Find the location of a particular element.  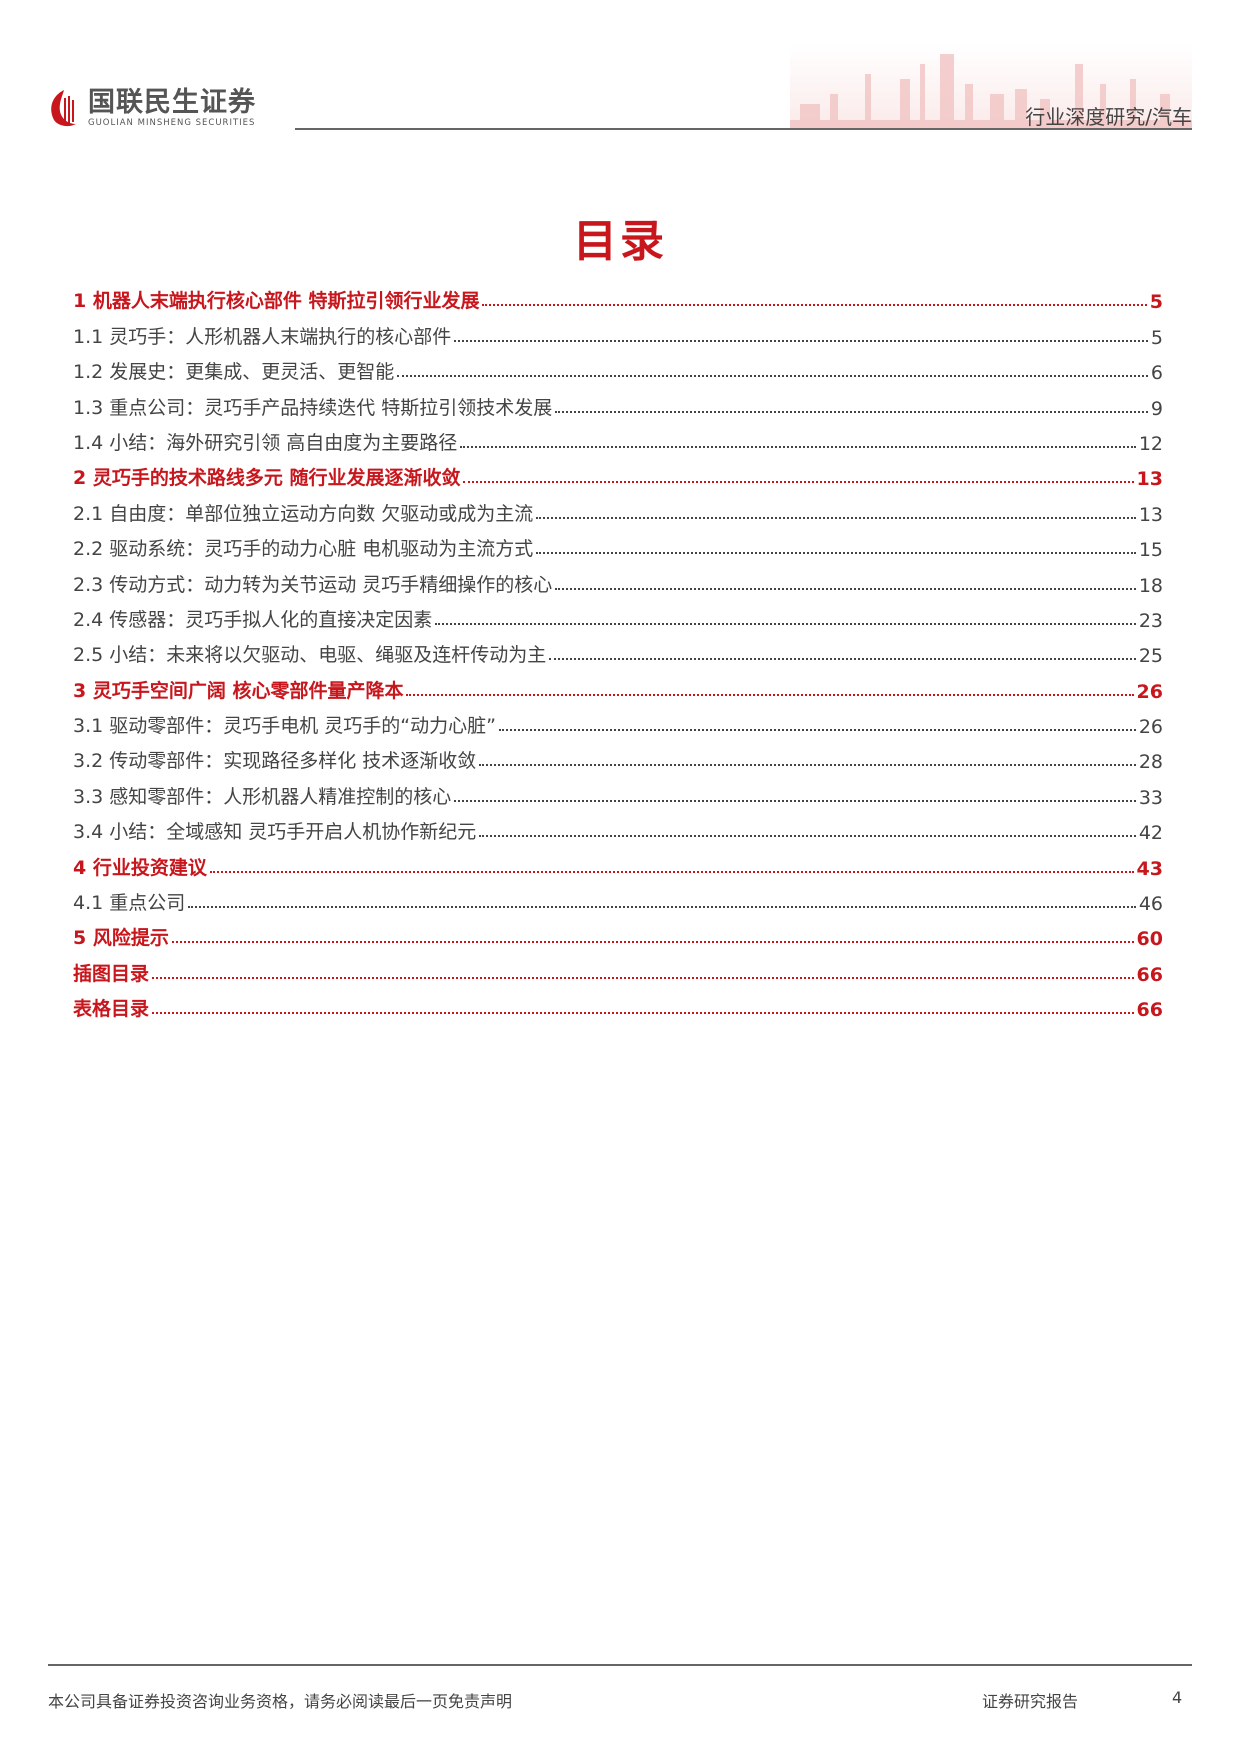

toc-entry-page: 42 is located at coordinates (1150, 833).